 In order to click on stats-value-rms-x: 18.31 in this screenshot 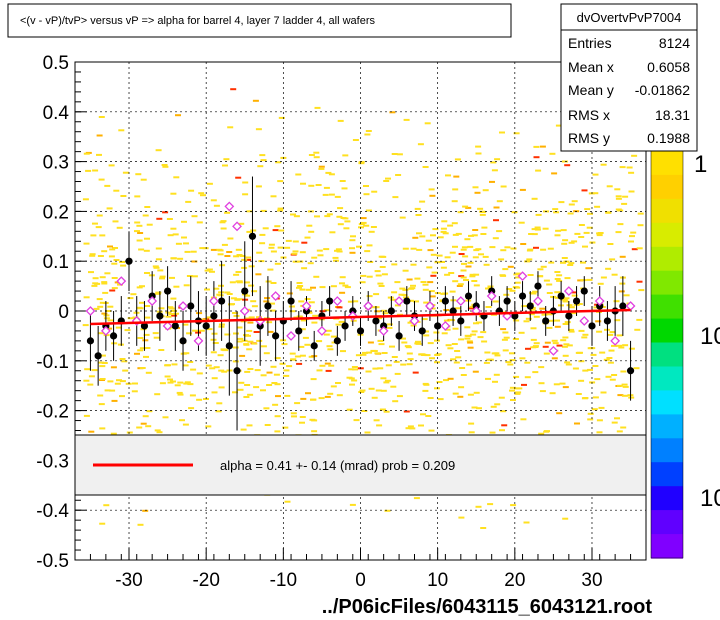, I will do `click(672, 115)`.